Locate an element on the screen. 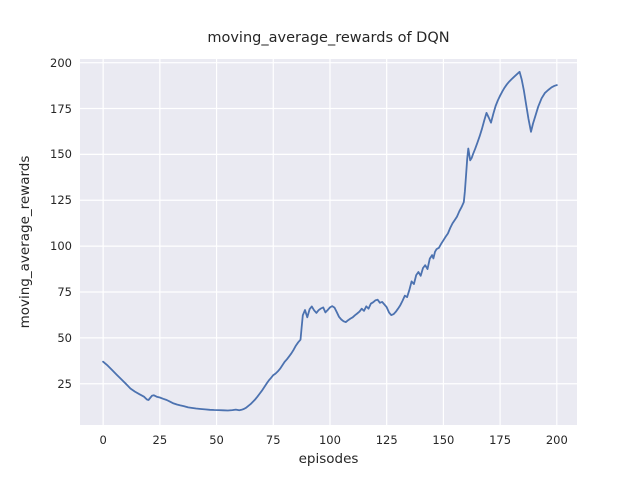 Image resolution: width=640 pixels, height=480 pixels. y-tick-label: 75 is located at coordinates (64, 291).